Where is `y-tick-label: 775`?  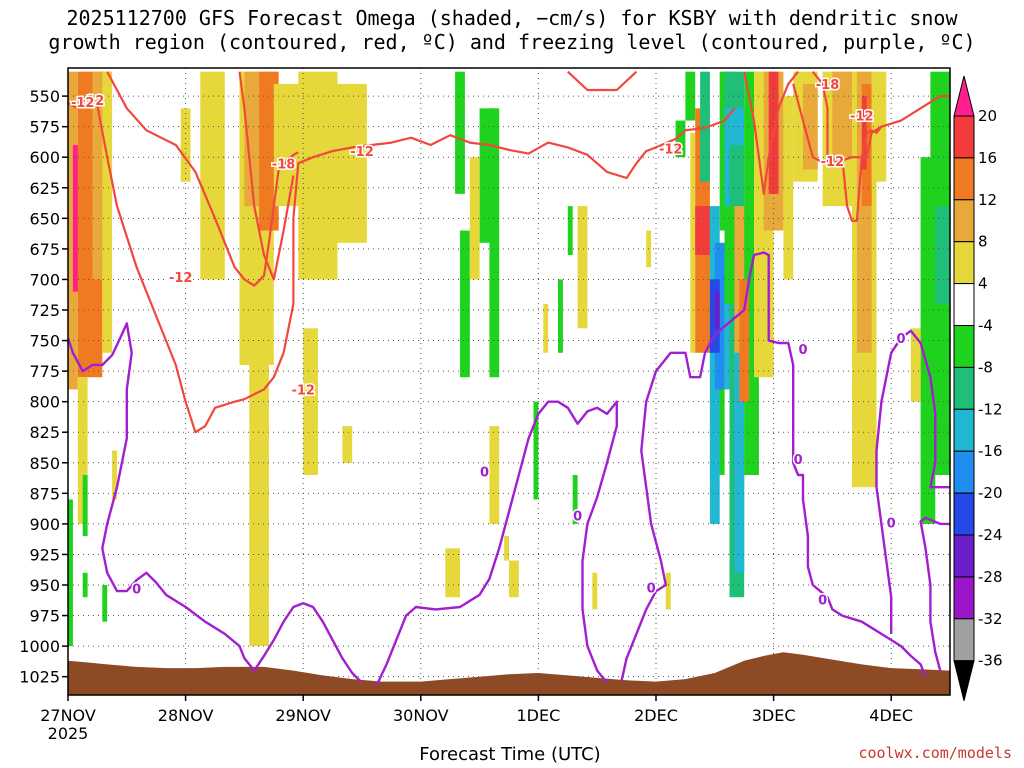 y-tick-label: 775 is located at coordinates (44, 371).